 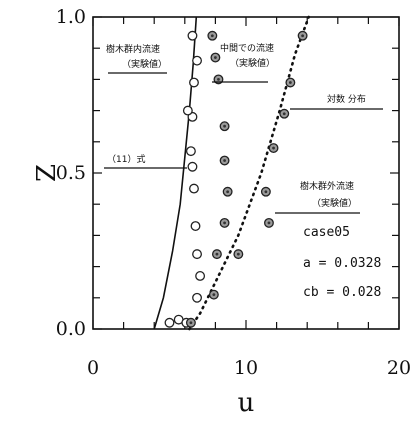 What do you see at coordinates (399, 368) in the screenshot?
I see `x-tick-label-20: 20` at bounding box center [399, 368].